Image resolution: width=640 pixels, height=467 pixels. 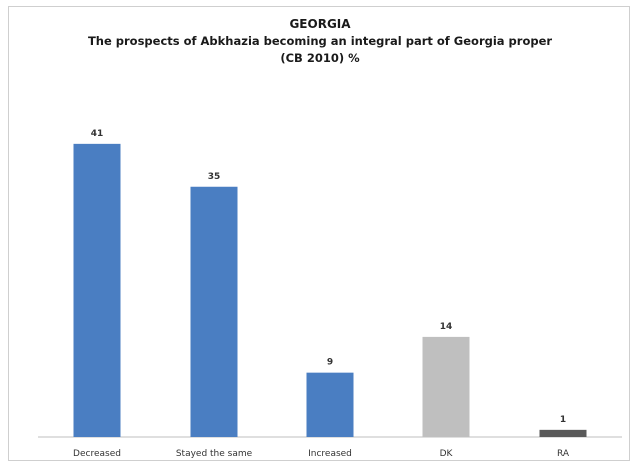 I want to click on bar-increased, so click(x=330, y=404).